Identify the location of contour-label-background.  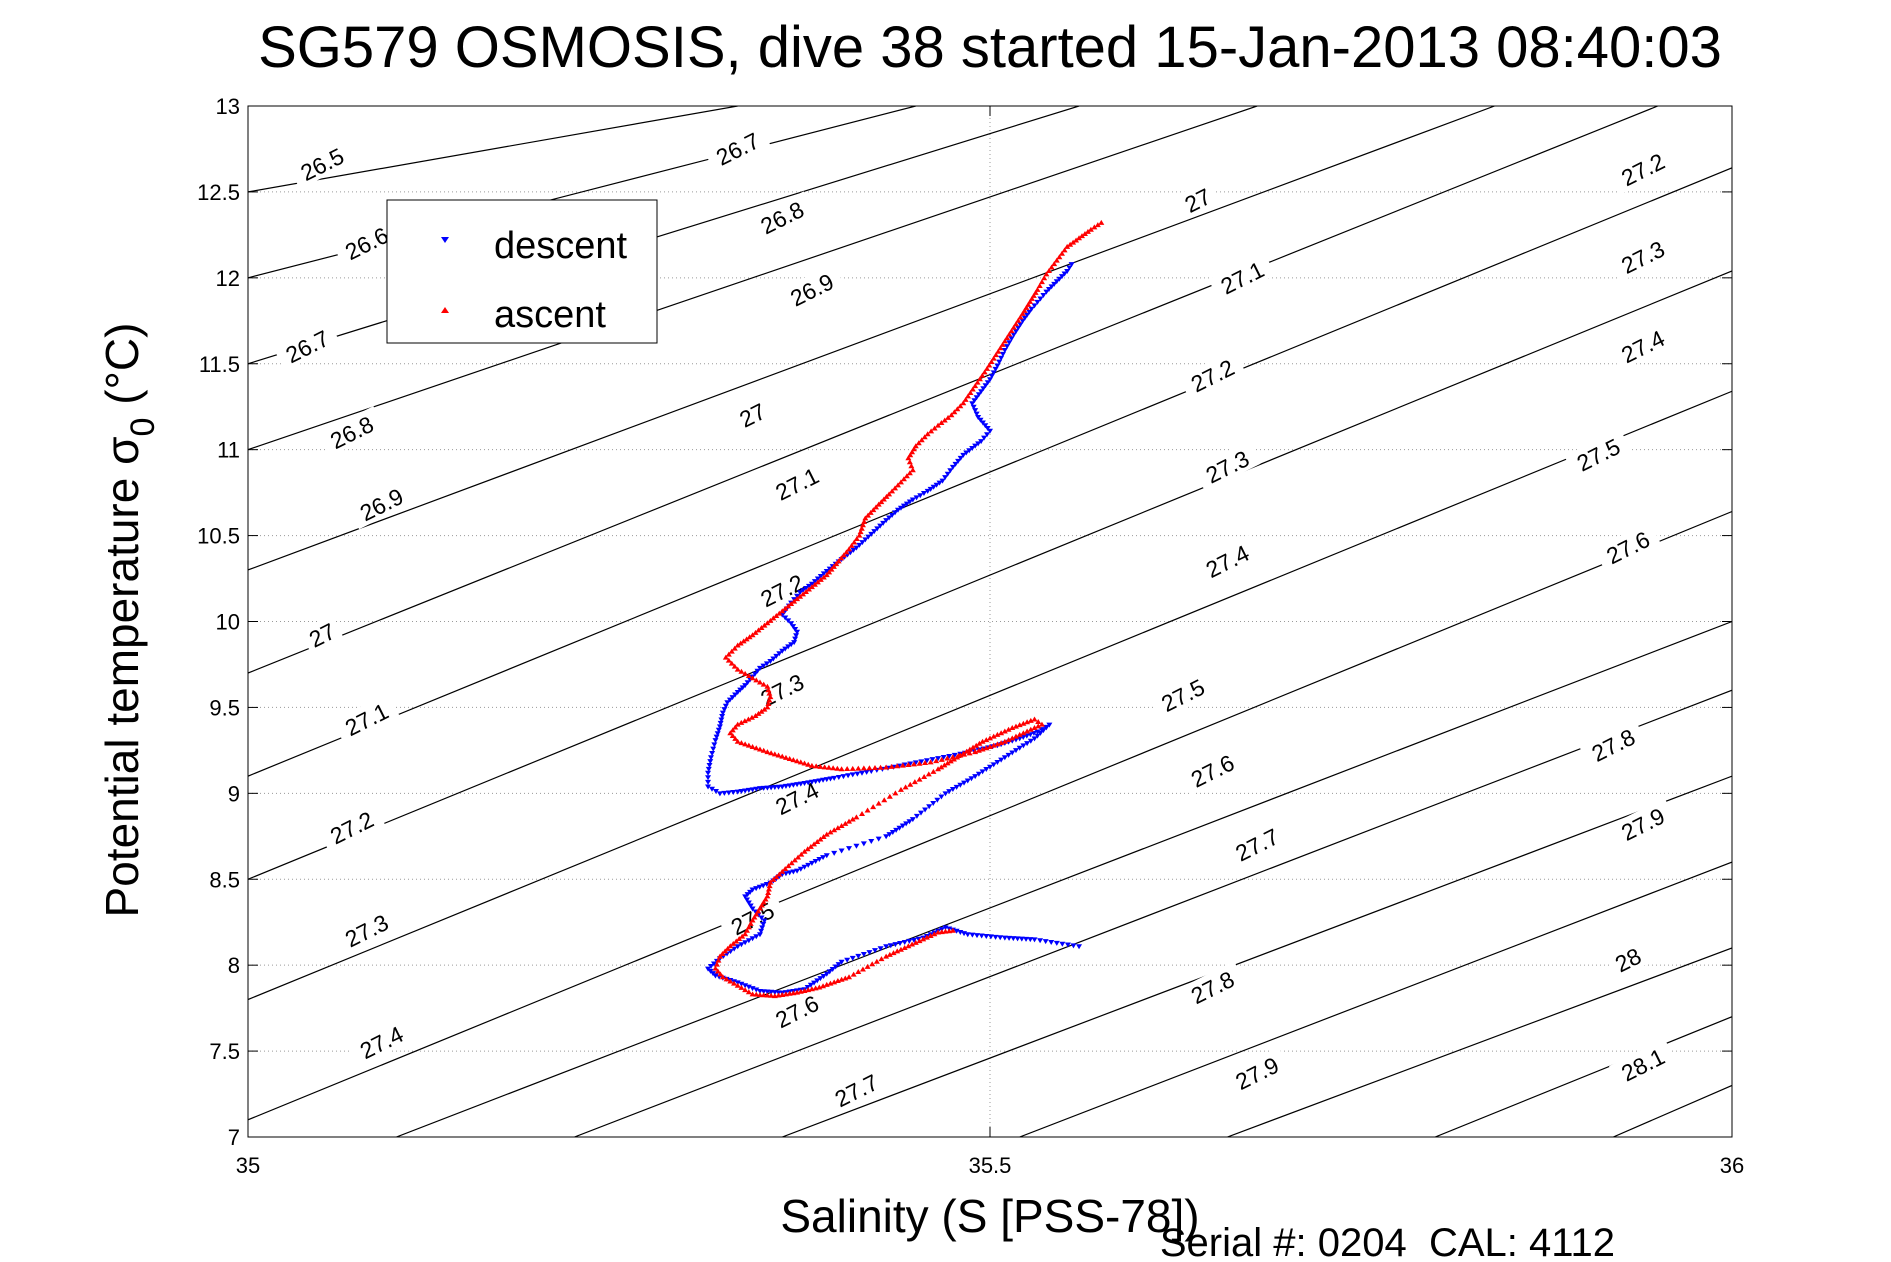
(856, 1090).